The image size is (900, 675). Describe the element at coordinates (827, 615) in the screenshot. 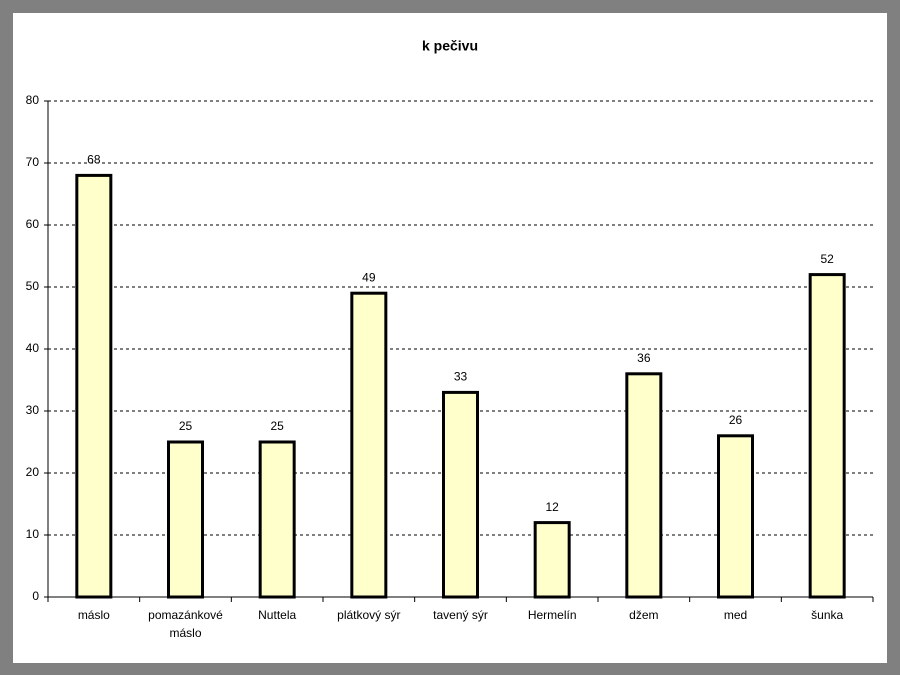

I see `x-tick-label: šunka` at that location.